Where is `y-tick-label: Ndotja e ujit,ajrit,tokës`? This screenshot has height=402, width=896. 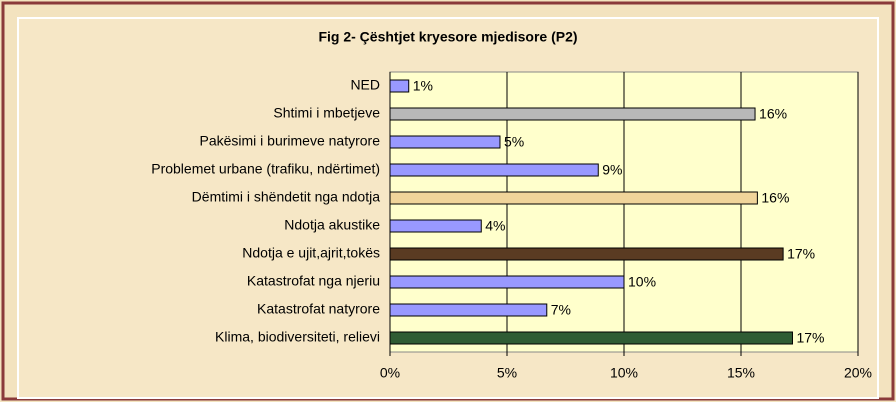 y-tick-label: Ndotja e ujit,ajrit,tokës is located at coordinates (311, 253).